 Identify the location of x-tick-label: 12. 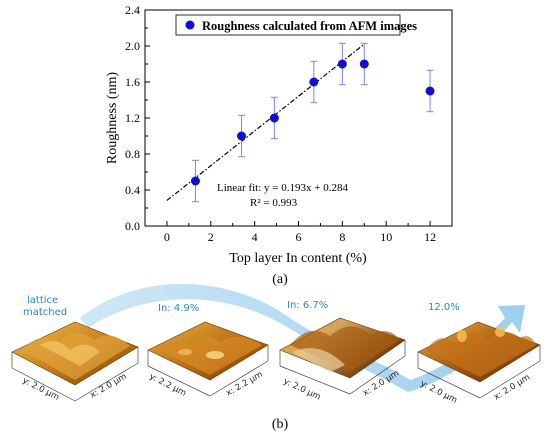
(430, 237).